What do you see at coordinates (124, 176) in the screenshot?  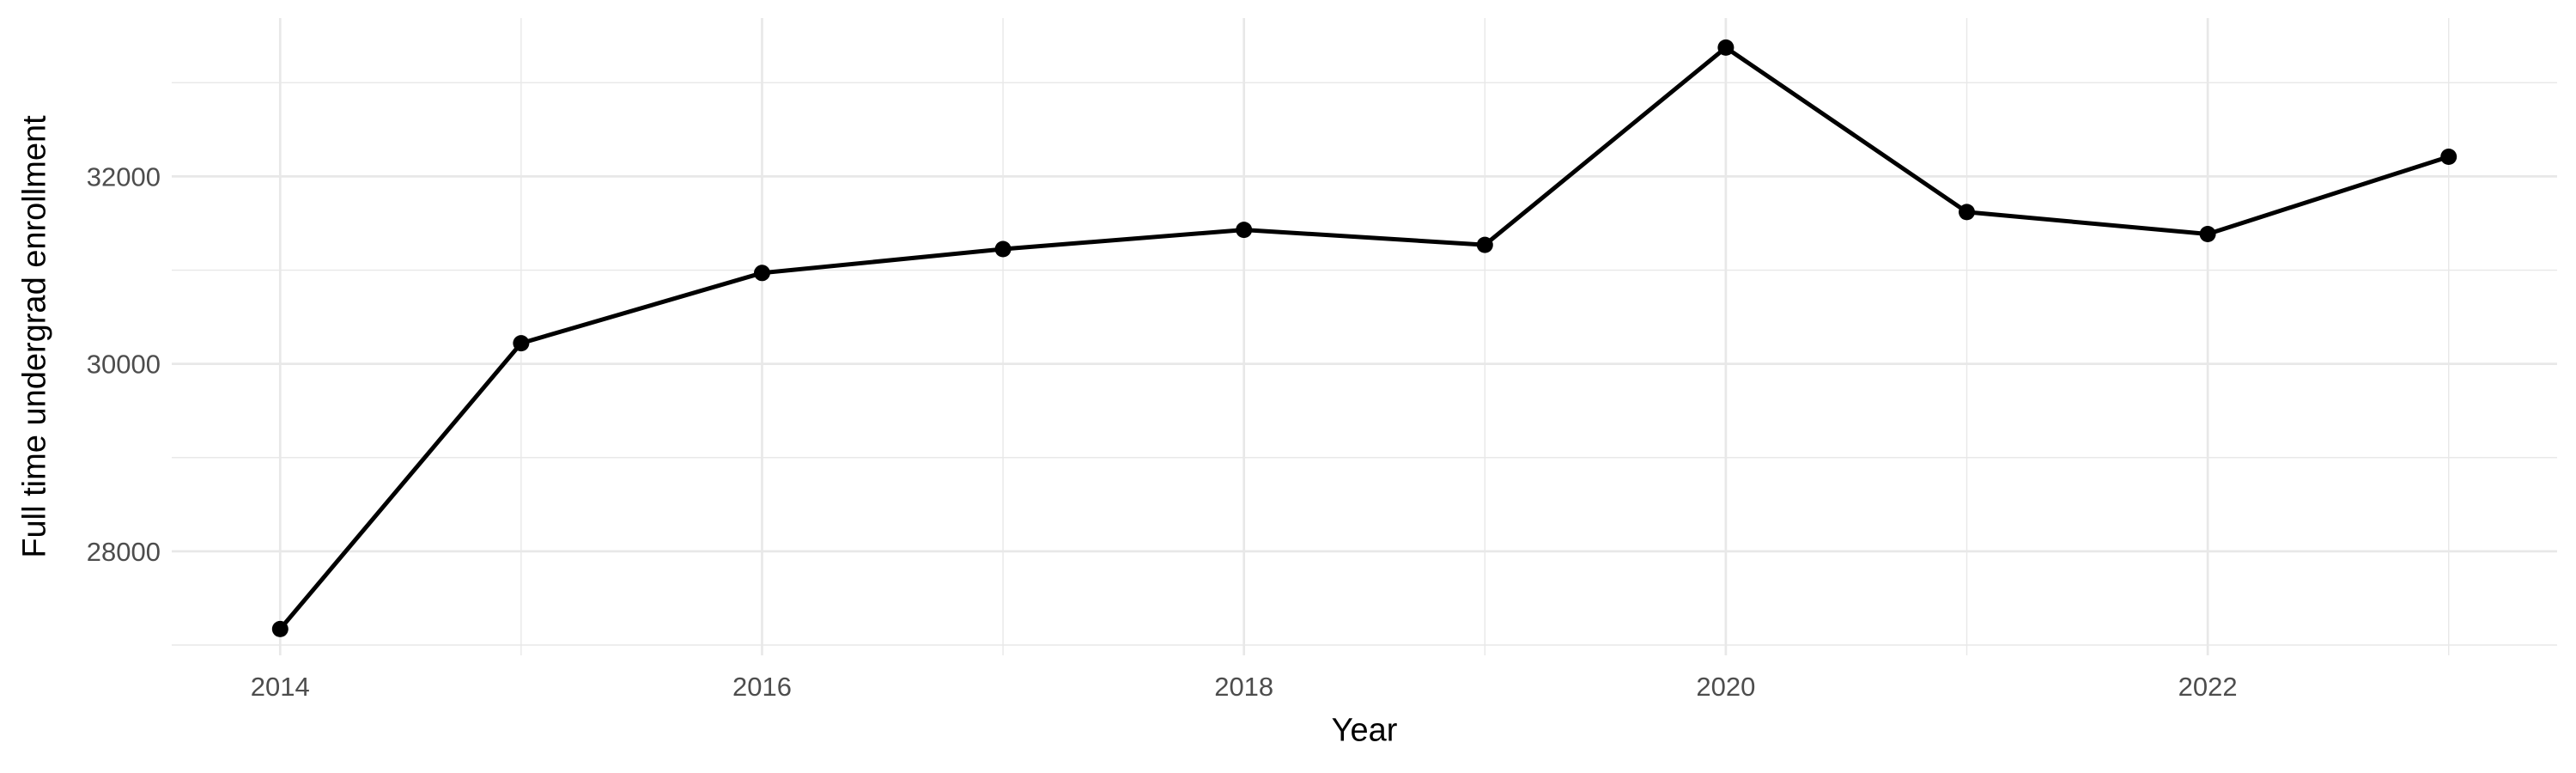 I see `y-tick-label: 32000` at bounding box center [124, 176].